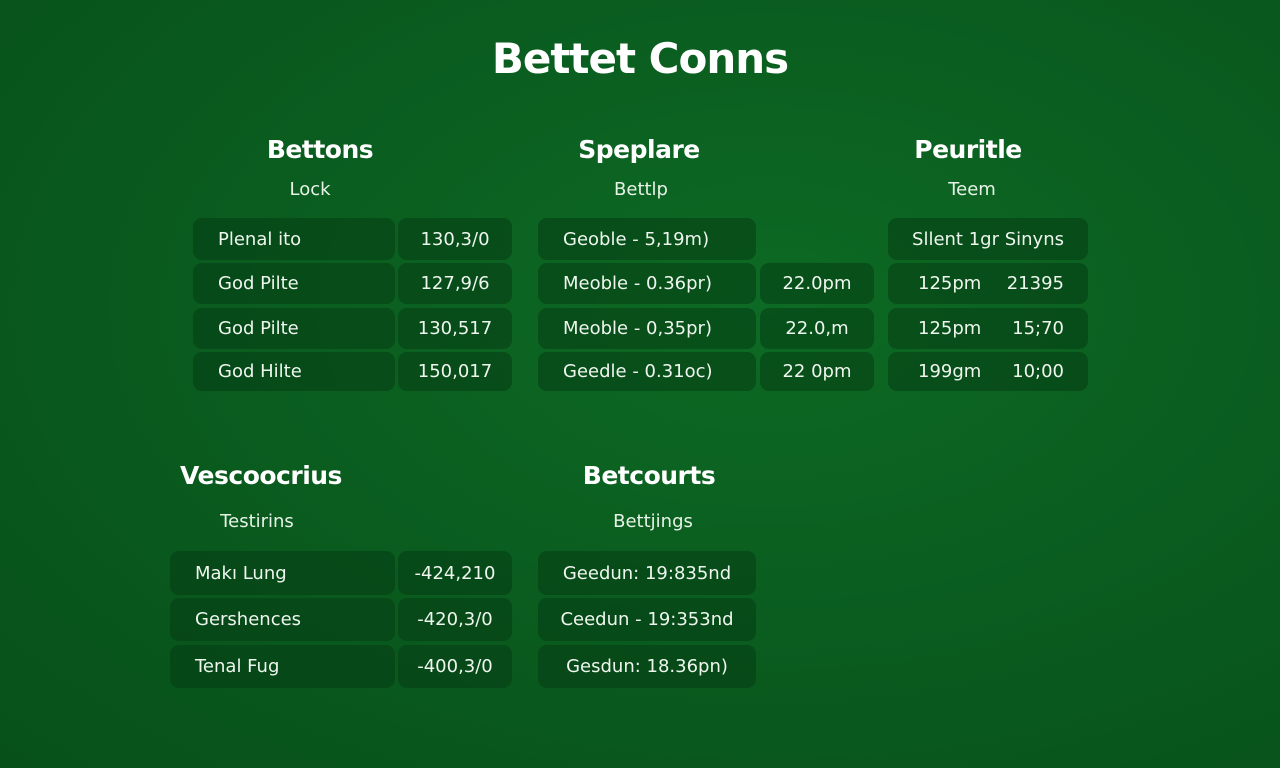  I want to click on section-heading: Speplare, so click(639, 149).